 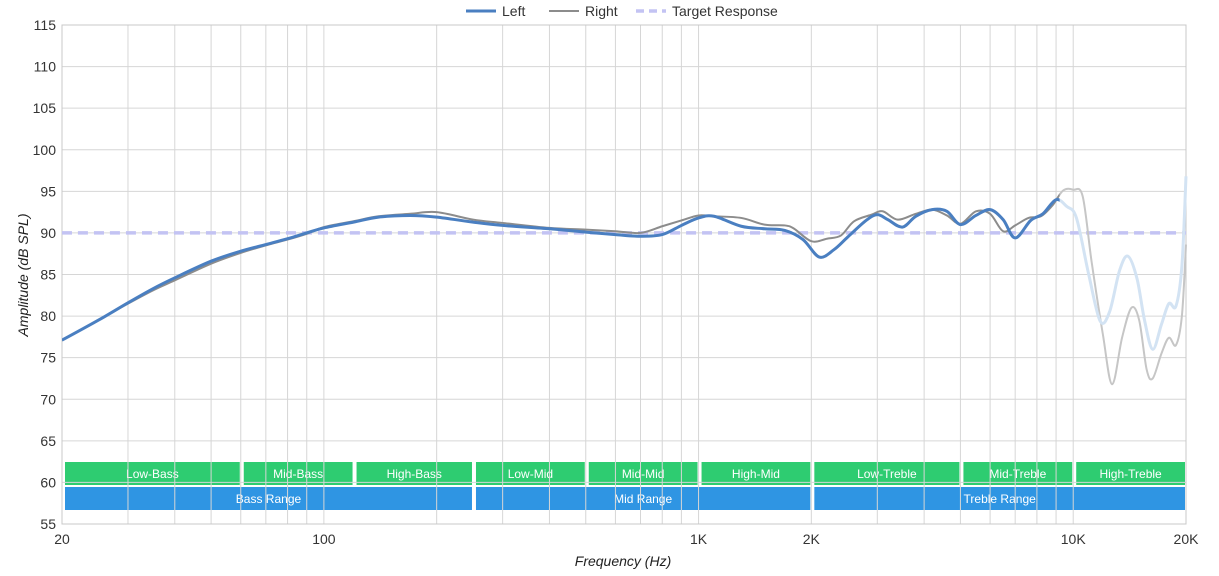 I want to click on x-tick-label: 20K, so click(x=1187, y=539).